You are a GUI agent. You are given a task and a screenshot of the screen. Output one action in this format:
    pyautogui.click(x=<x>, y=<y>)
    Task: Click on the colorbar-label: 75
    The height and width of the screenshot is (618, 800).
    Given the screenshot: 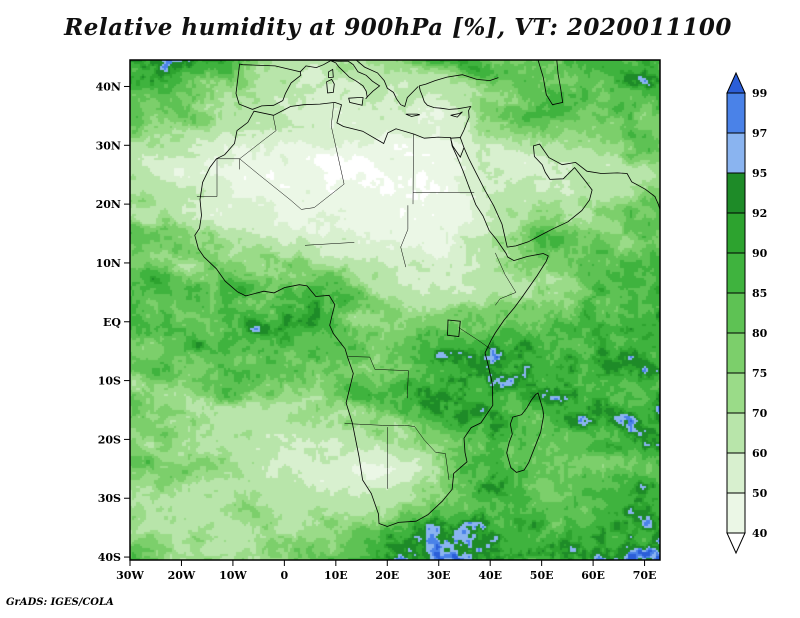 What is the action you would take?
    pyautogui.click(x=759, y=373)
    